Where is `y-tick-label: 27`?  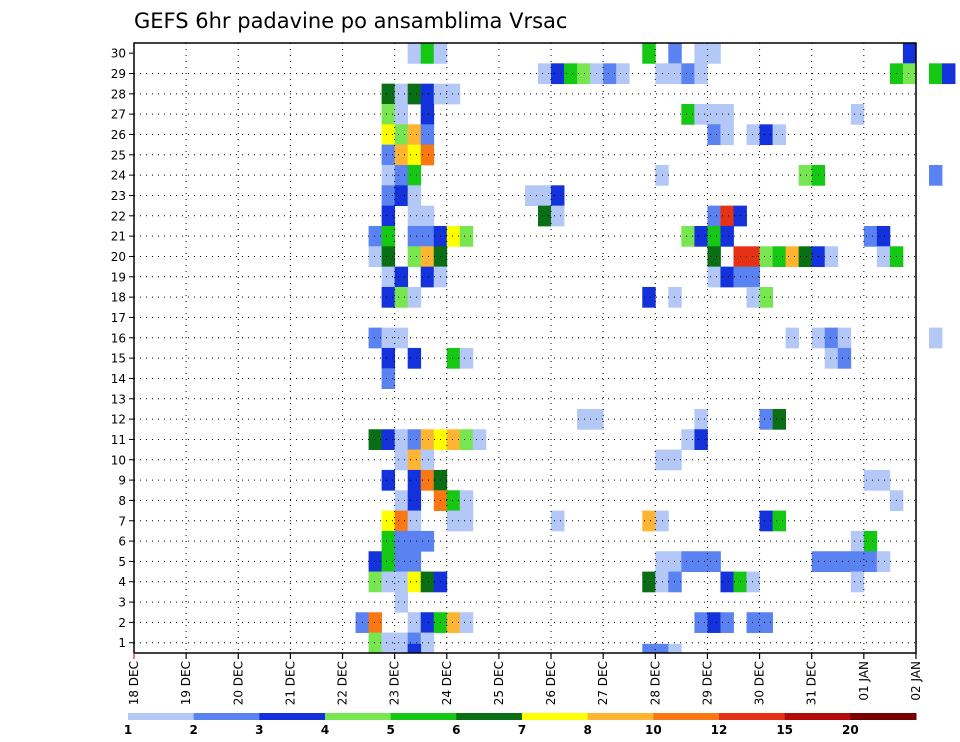 y-tick-label: 27 is located at coordinates (118, 115).